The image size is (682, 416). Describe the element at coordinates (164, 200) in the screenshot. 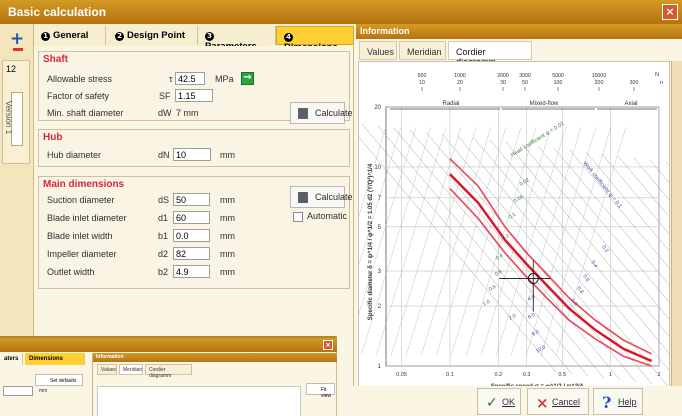

I see `suction-diameter-symbol: dS` at that location.